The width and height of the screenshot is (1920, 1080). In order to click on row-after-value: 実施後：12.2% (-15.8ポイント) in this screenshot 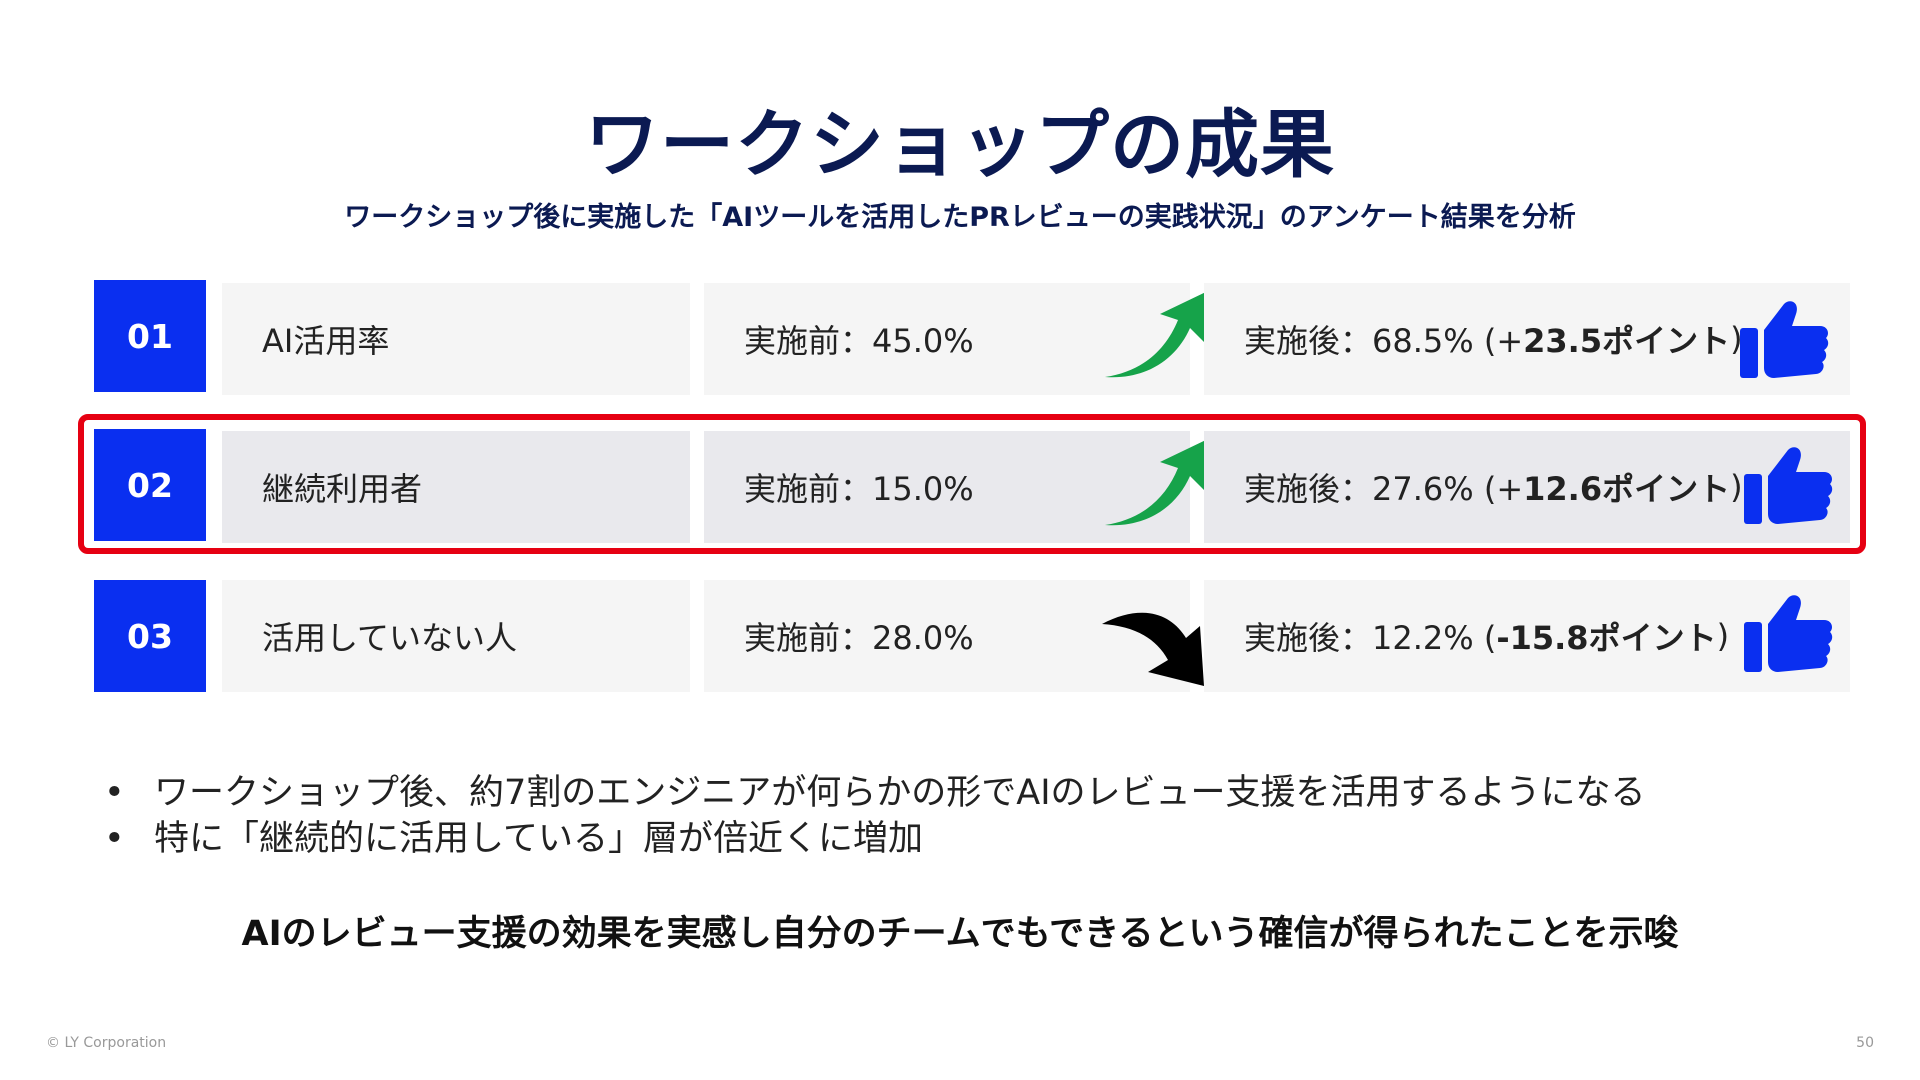, I will do `click(1527, 636)`.